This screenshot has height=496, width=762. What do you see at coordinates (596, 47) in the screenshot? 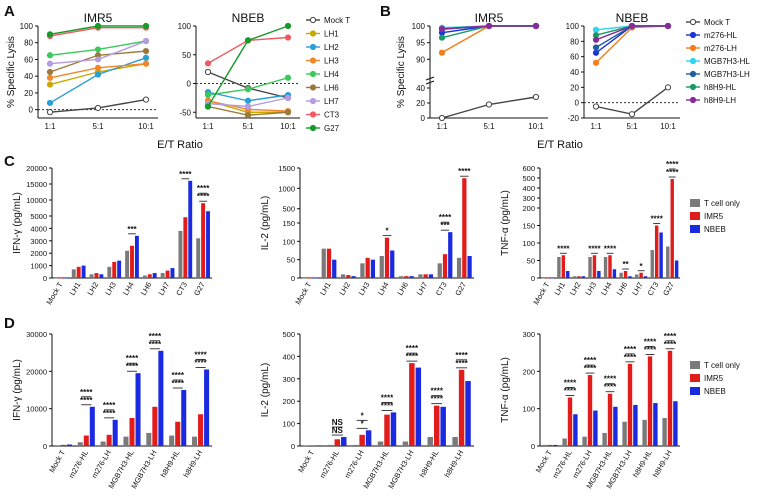
I see `data-point-MGB7H3-LH` at bounding box center [596, 47].